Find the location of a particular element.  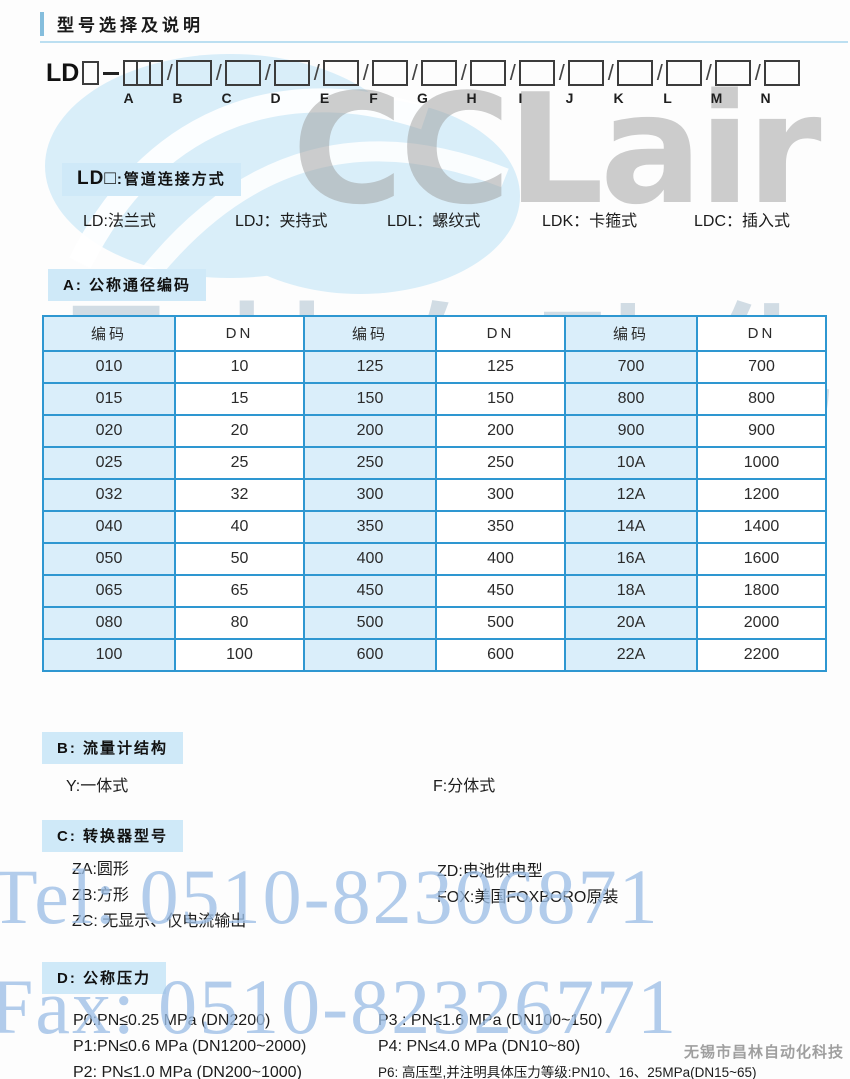

dn-cell: 2000 is located at coordinates (761, 623).